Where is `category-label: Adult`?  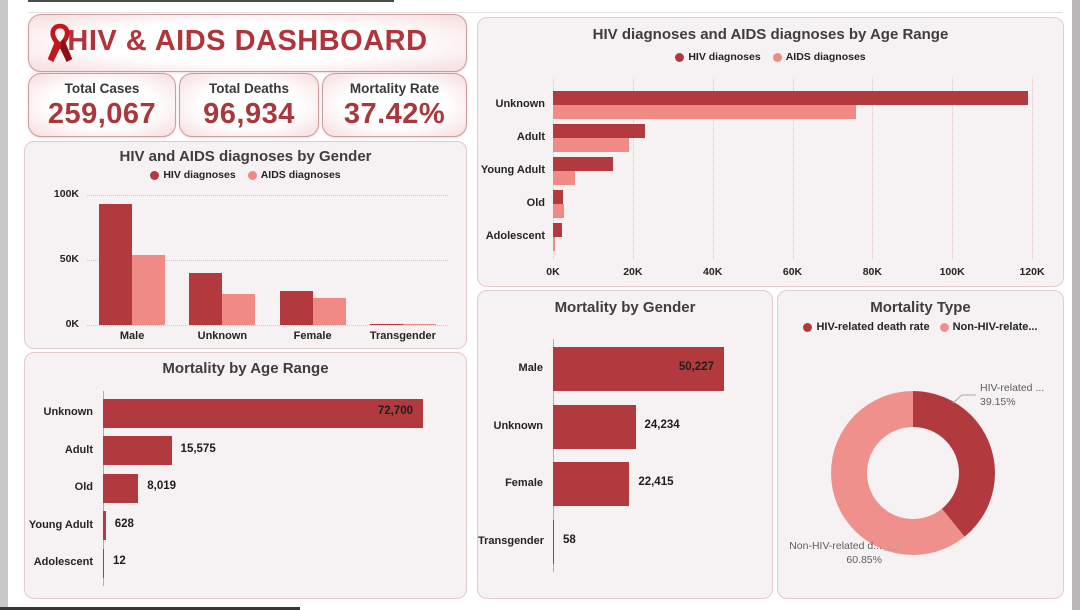
category-label: Adult is located at coordinates (530, 136).